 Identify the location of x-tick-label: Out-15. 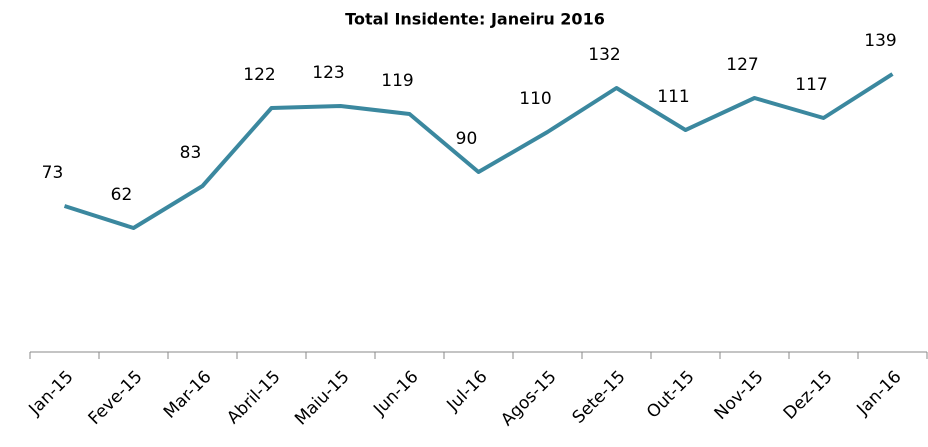
(671, 395).